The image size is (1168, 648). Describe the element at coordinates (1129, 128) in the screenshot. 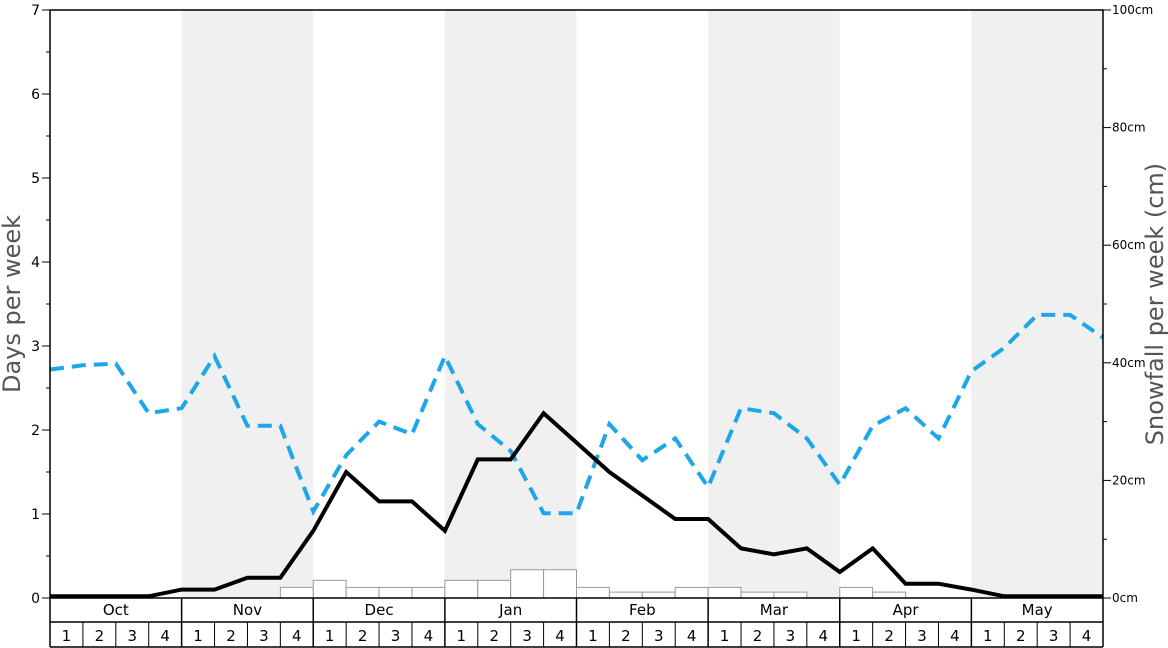

I see `right-tick-label: 80cm` at that location.